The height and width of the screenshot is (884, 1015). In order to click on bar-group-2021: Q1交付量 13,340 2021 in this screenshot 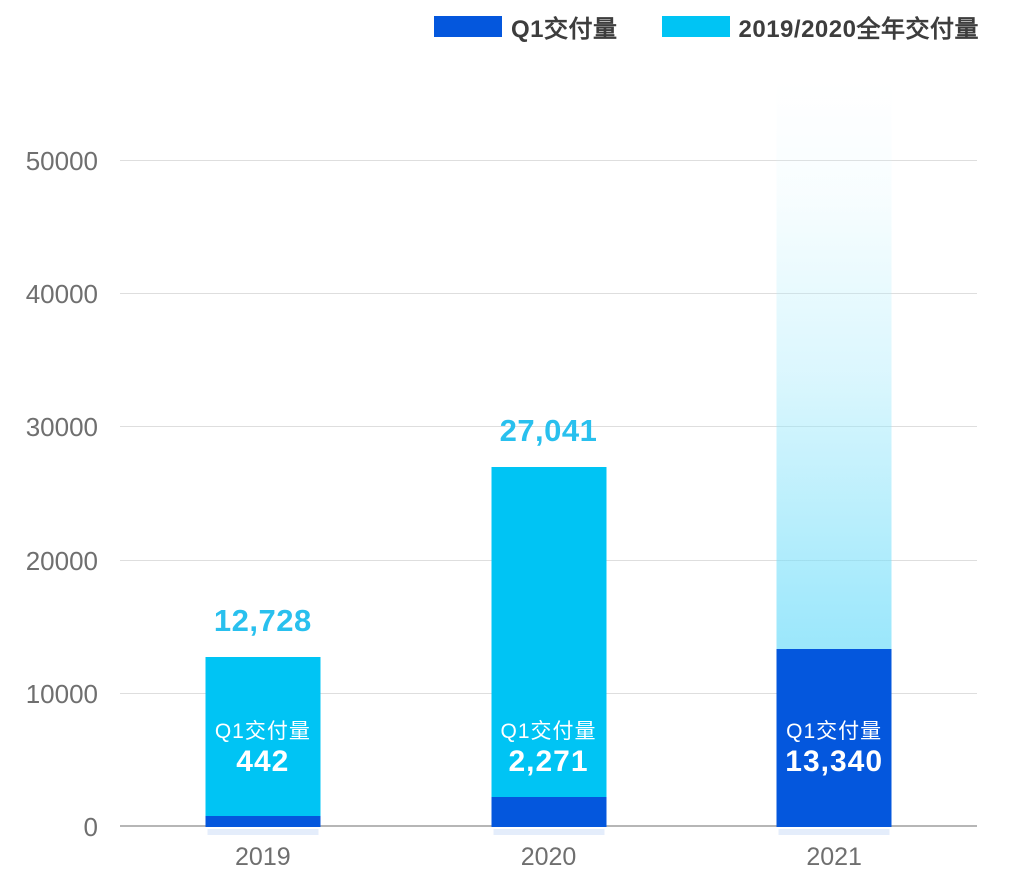, I will do `click(834, 472)`.